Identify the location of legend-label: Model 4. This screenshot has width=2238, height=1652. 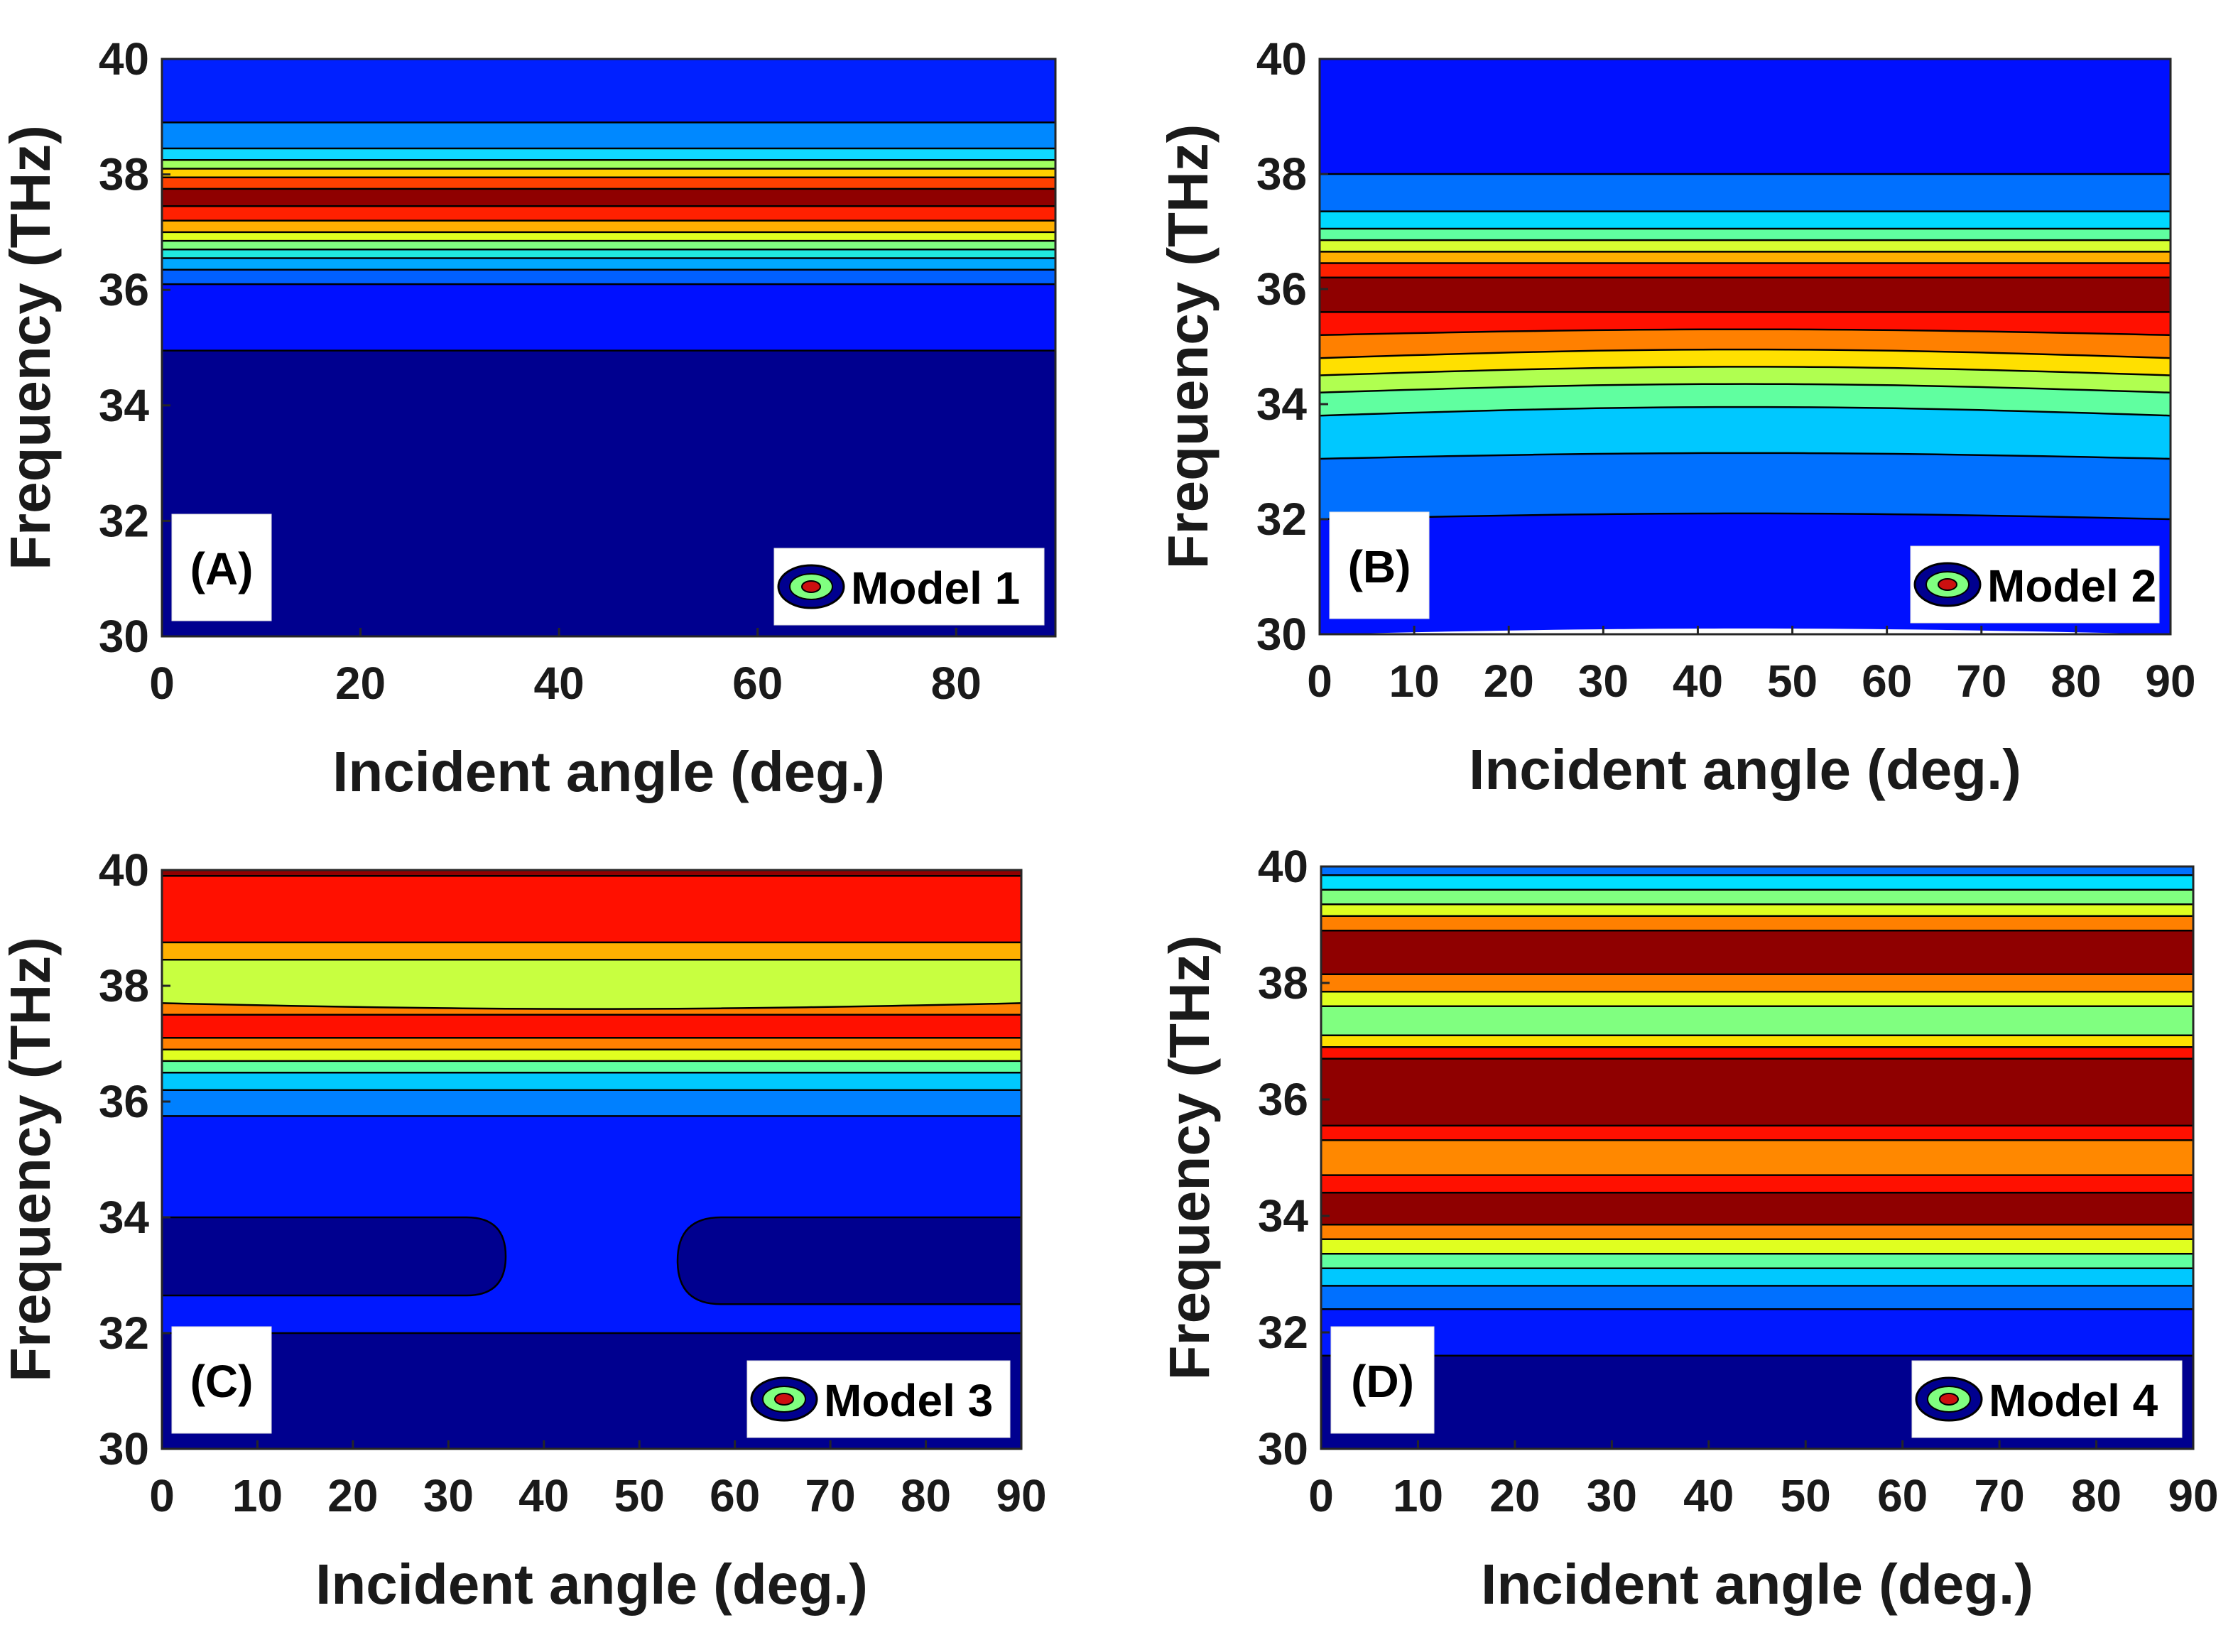
(2073, 1400).